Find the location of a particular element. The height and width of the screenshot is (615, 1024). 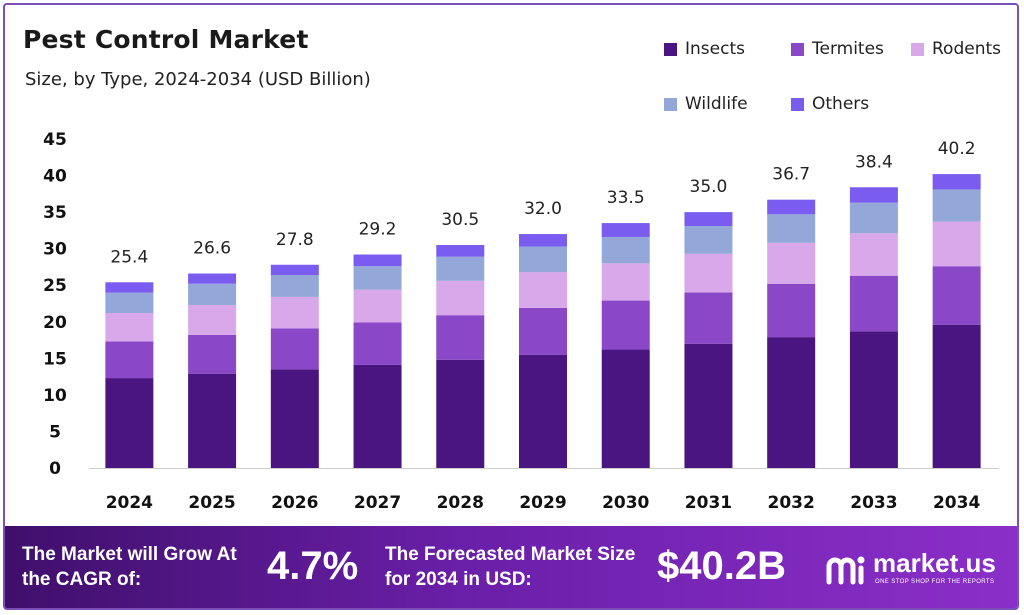

total-label: 40.2 is located at coordinates (957, 149).